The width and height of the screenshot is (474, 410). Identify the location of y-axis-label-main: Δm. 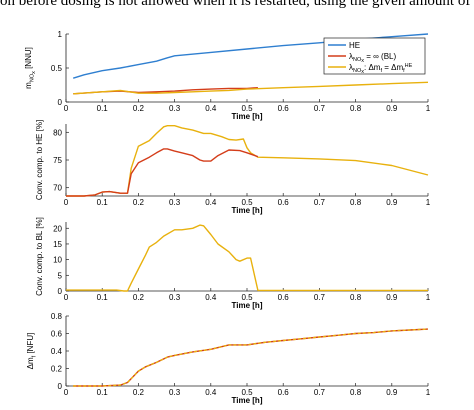
(30, 363).